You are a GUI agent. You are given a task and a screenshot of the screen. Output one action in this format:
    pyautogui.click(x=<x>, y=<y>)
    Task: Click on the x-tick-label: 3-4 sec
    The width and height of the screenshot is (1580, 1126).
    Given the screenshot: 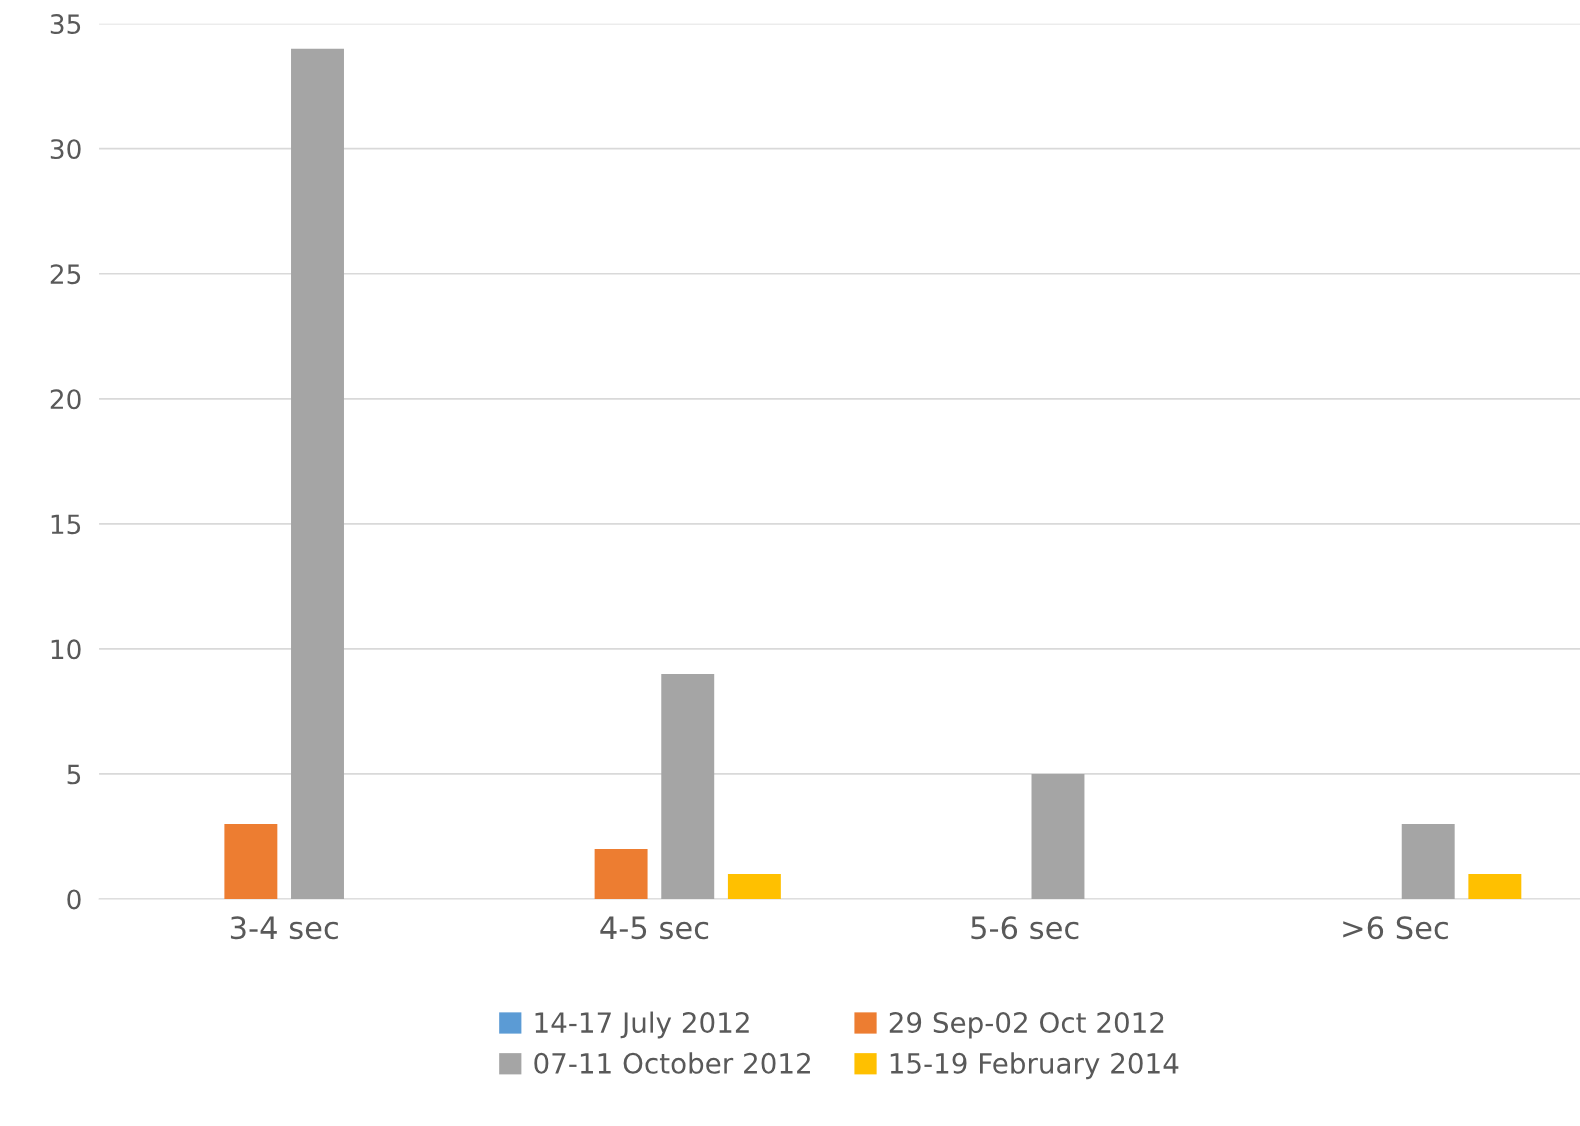 What is the action you would take?
    pyautogui.click(x=284, y=928)
    